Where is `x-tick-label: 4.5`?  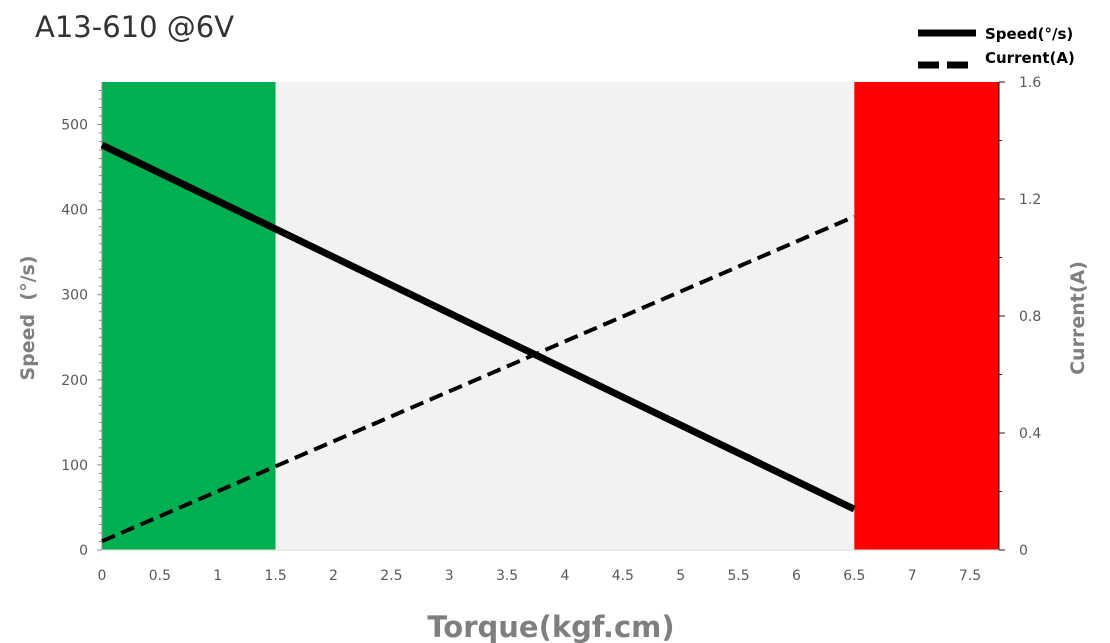 x-tick-label: 4.5 is located at coordinates (623, 576).